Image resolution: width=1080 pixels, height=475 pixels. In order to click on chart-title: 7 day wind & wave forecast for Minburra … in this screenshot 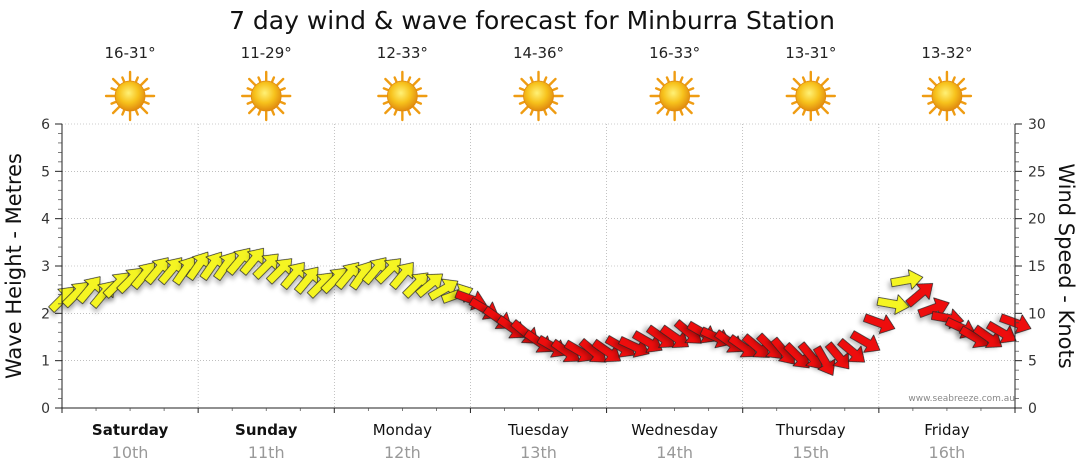, I will do `click(532, 20)`.